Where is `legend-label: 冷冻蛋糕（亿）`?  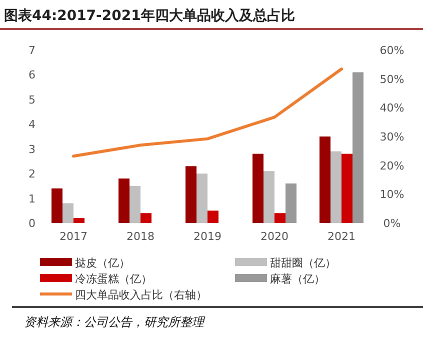
legend-label: 冷冻蛋糕（亿） is located at coordinates (113, 279).